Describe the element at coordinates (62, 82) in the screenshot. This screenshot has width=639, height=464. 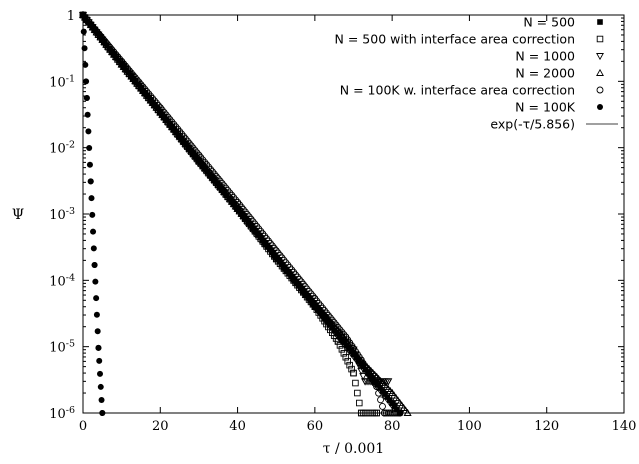
I see `y-tick-label: 10⁻¹` at that location.